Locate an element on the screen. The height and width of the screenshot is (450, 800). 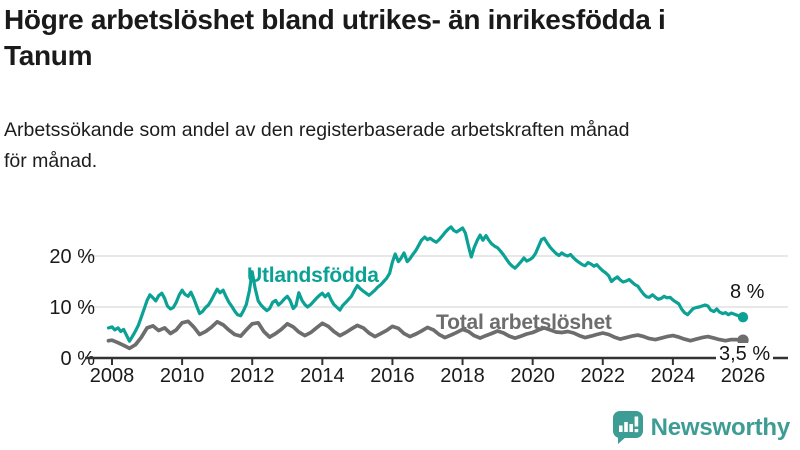
x-tick-label: 2008 is located at coordinates (112, 376).